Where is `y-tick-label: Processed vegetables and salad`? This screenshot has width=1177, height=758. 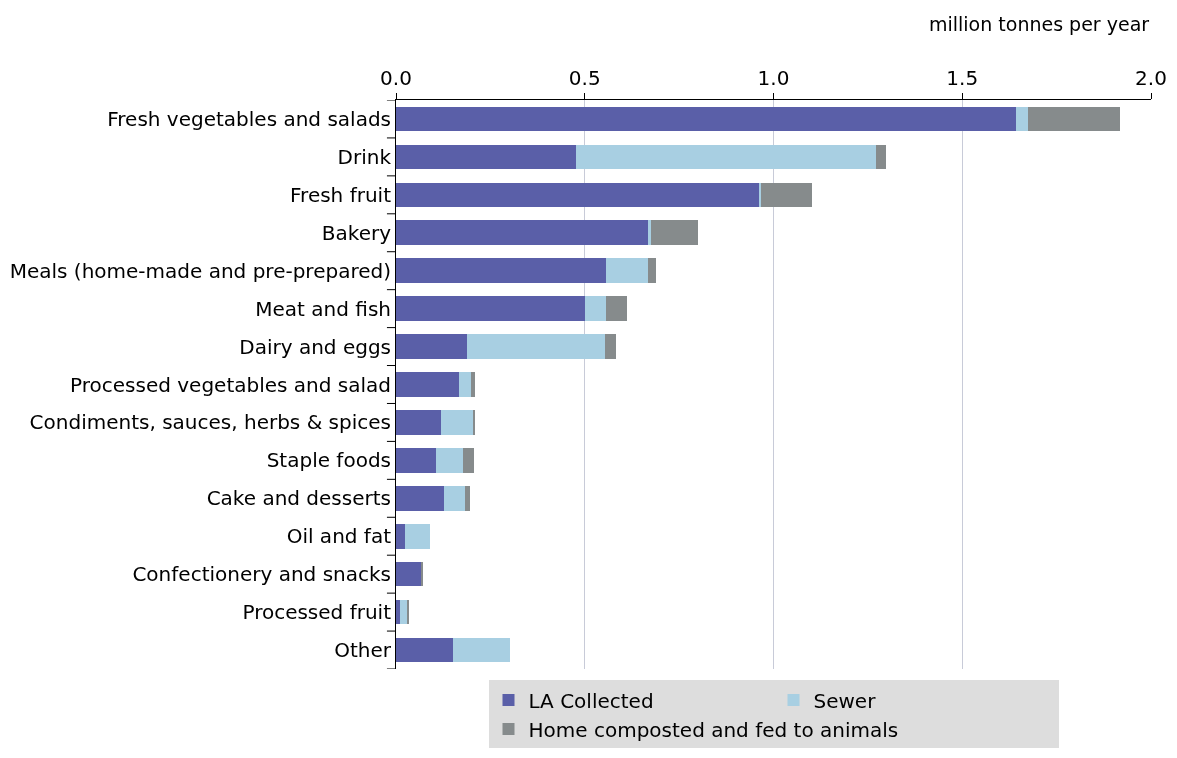
y-tick-label: Processed vegetables and salad is located at coordinates (230, 384).